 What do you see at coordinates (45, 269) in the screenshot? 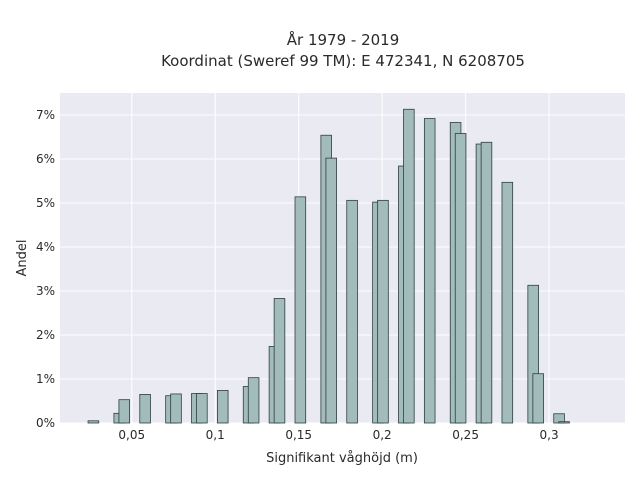
I see `y-tick-labels: 0% 1% 2% 3% 4% 5% 6% 7%` at bounding box center [45, 269].